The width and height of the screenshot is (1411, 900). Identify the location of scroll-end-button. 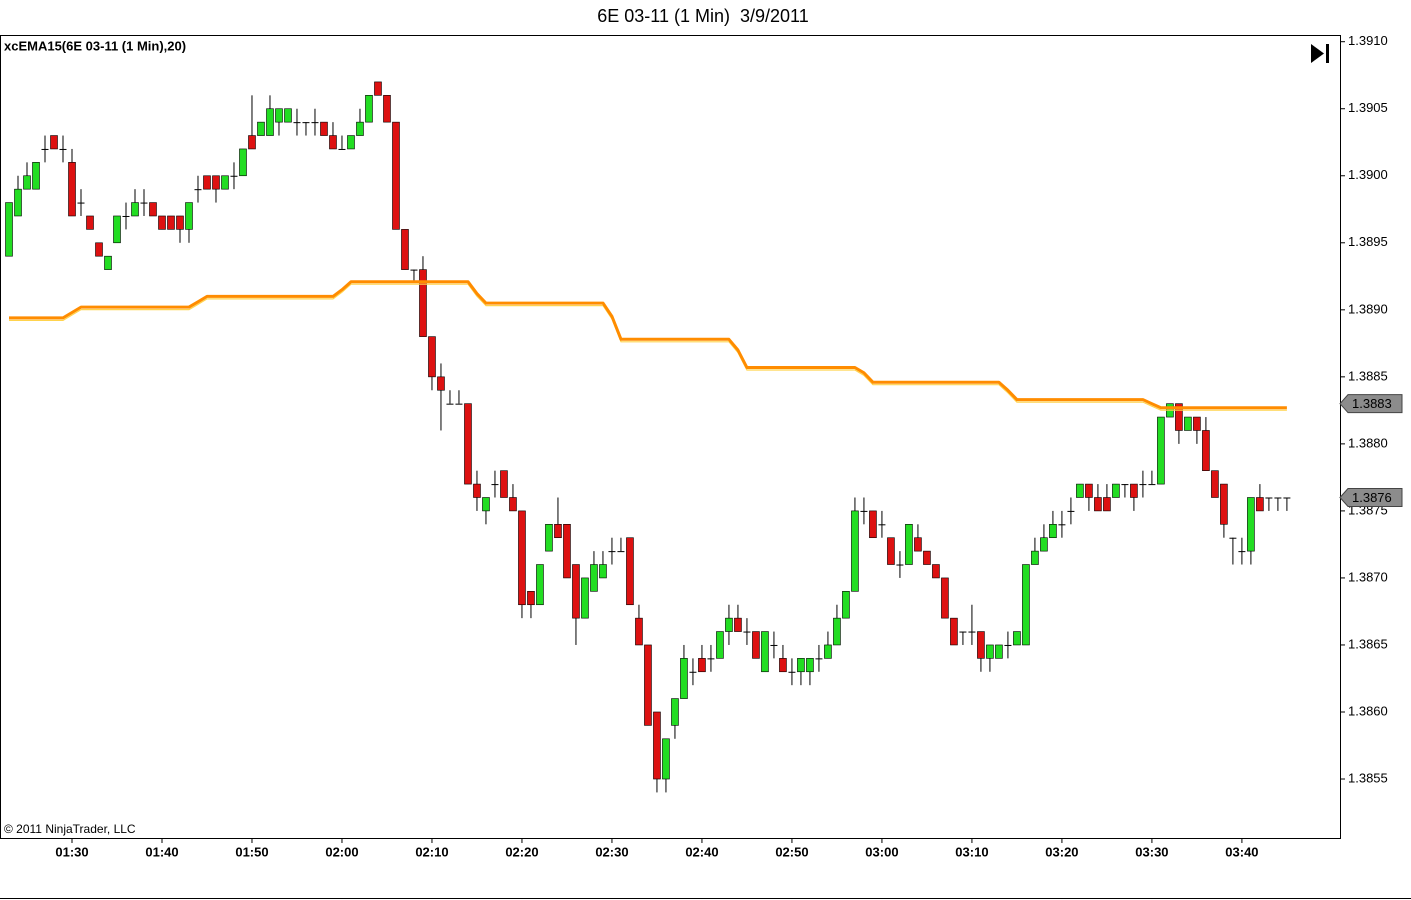
(1320, 53).